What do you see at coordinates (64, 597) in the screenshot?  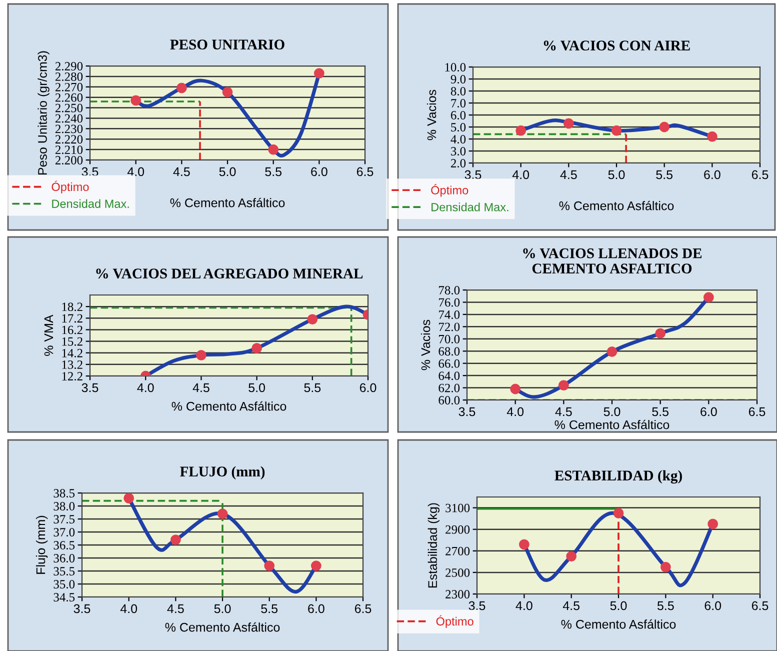 I see `y-tick-label: 34.5` at bounding box center [64, 597].